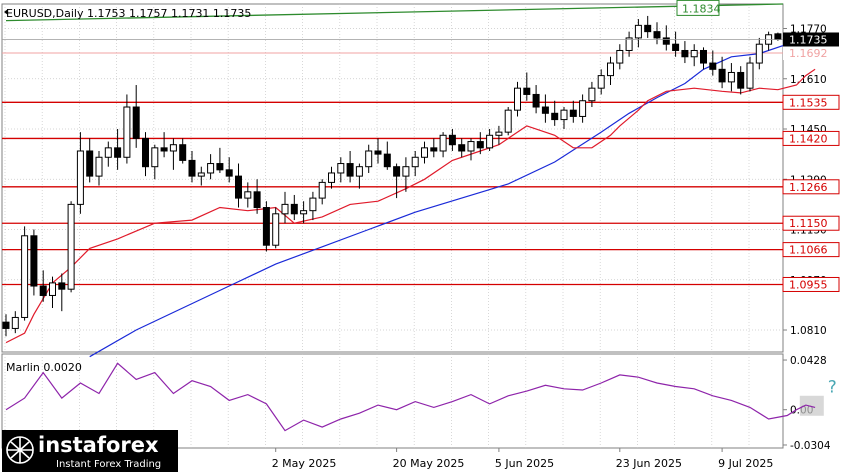 This screenshot has height=474, width=841. What do you see at coordinates (808, 187) in the screenshot?
I see `level-tag-label: 1.1266` at bounding box center [808, 187].